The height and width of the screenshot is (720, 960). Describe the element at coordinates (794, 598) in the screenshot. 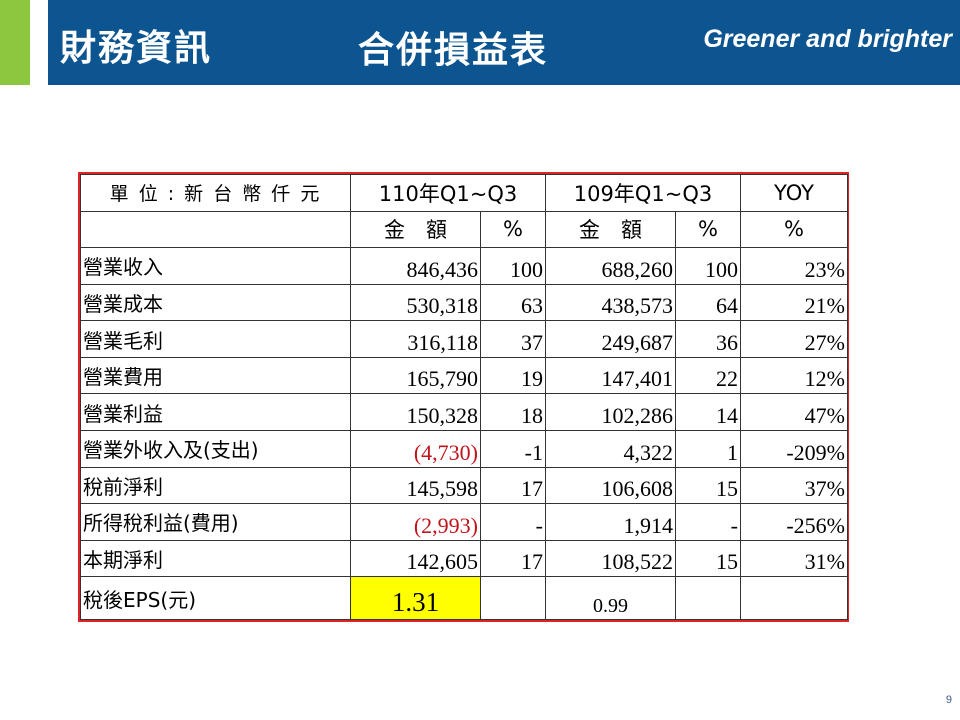

I see `eps-yoy` at that location.